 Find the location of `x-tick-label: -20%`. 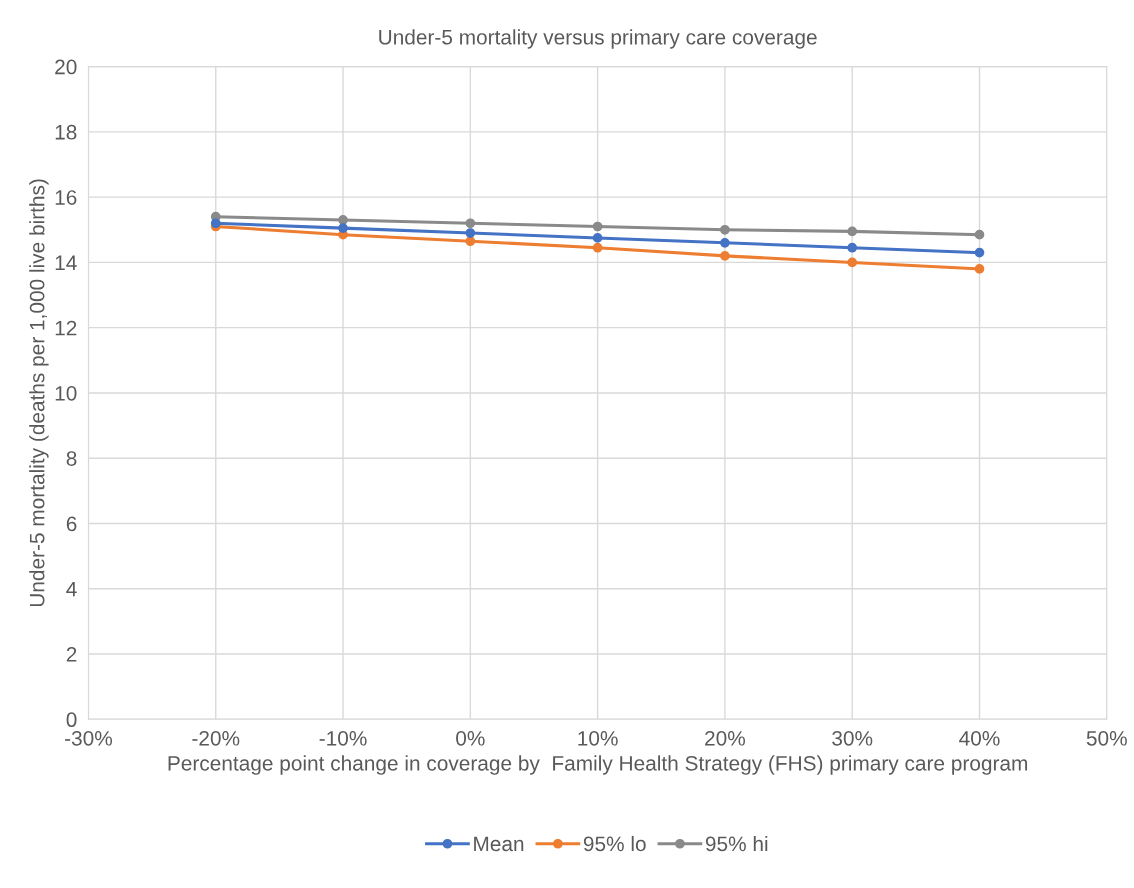

x-tick-label: -20% is located at coordinates (216, 738).